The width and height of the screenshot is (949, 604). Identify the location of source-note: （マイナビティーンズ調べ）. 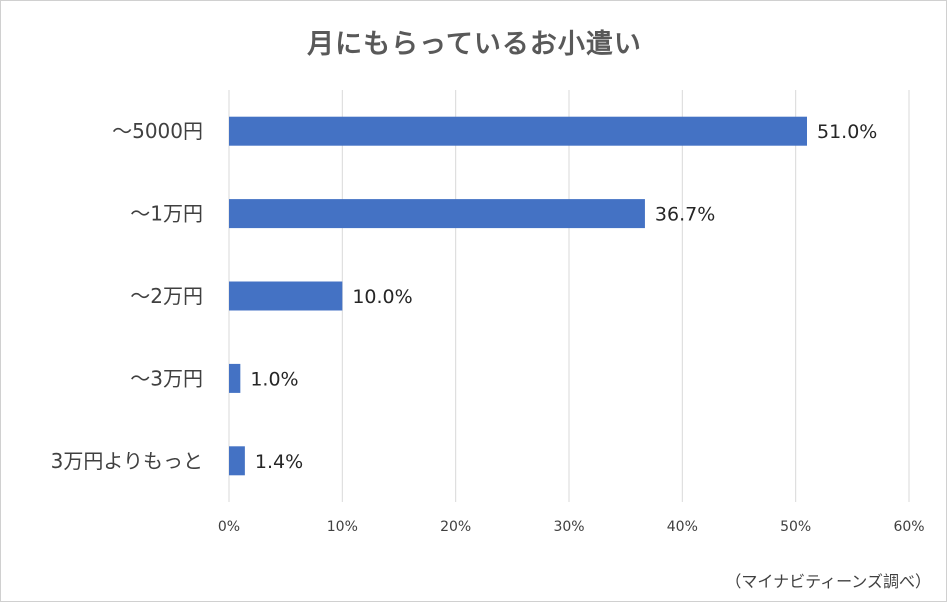
(828, 581).